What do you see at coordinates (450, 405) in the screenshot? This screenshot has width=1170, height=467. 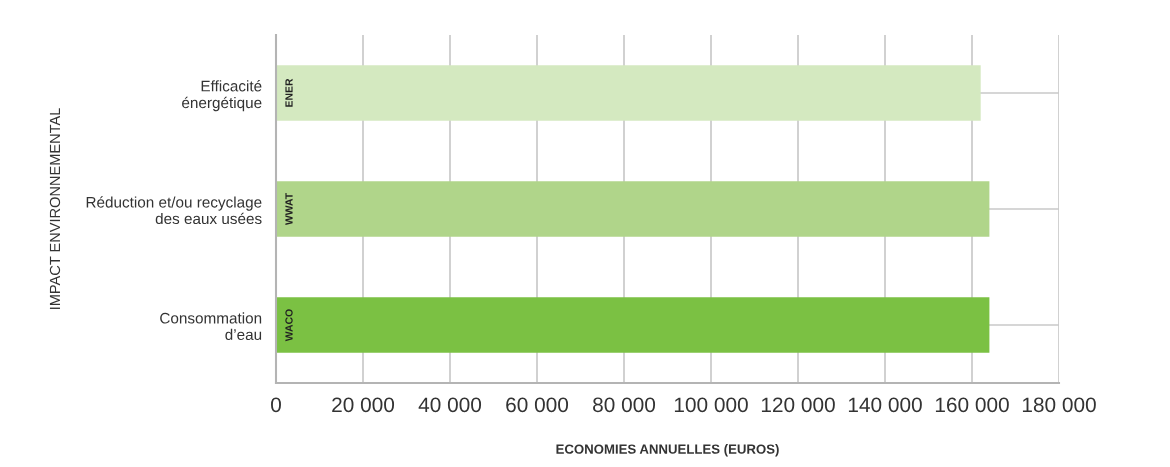 I see `x-tick-label: 40 000` at bounding box center [450, 405].